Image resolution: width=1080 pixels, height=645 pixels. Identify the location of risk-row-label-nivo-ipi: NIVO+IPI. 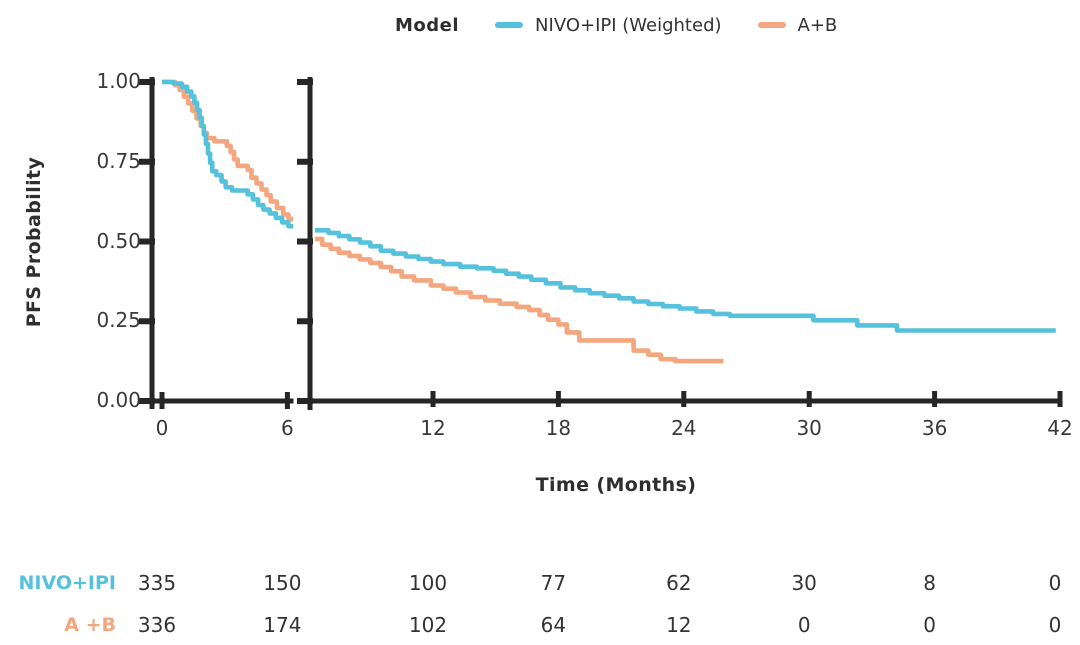
(67, 583).